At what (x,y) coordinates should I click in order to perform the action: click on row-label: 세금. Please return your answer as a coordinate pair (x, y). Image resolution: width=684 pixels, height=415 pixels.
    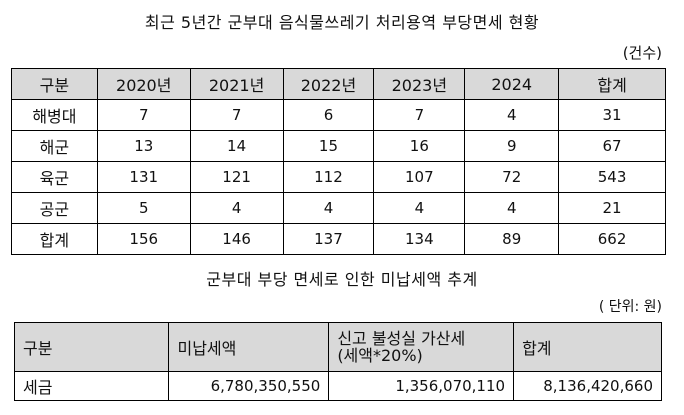
    Looking at the image, I should click on (91, 386).